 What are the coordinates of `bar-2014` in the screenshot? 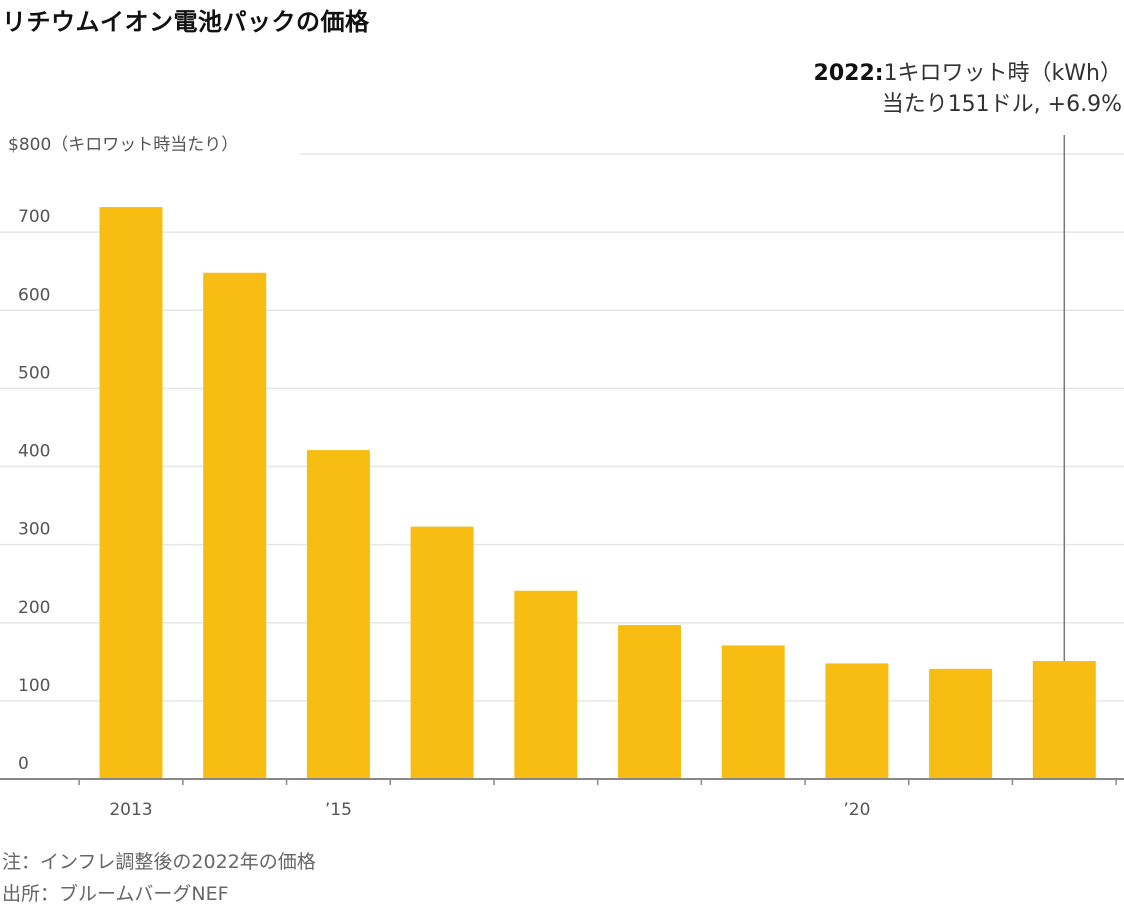 It's located at (235, 525).